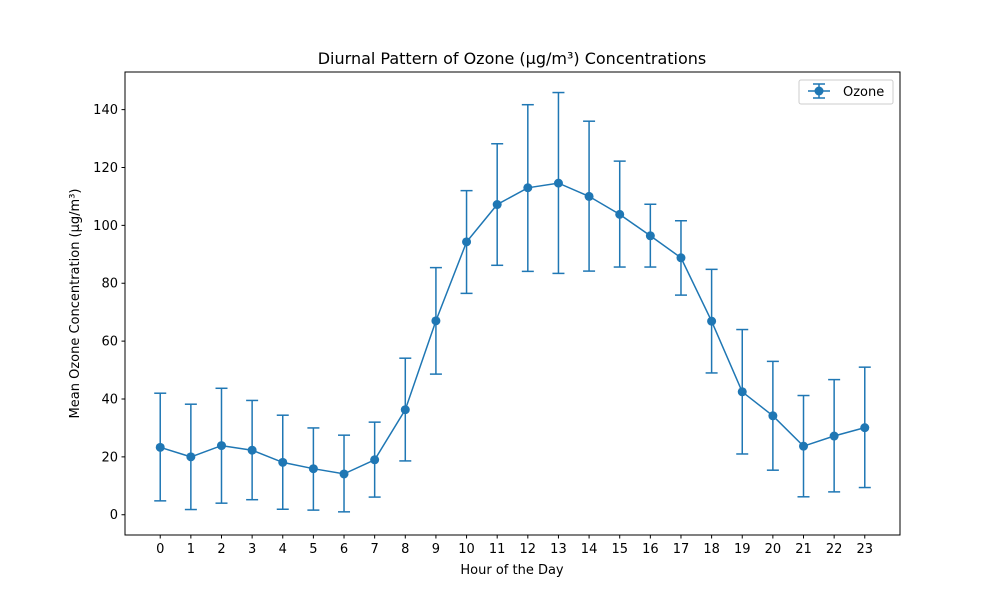  I want to click on x-tick-label: 14, so click(589, 549).